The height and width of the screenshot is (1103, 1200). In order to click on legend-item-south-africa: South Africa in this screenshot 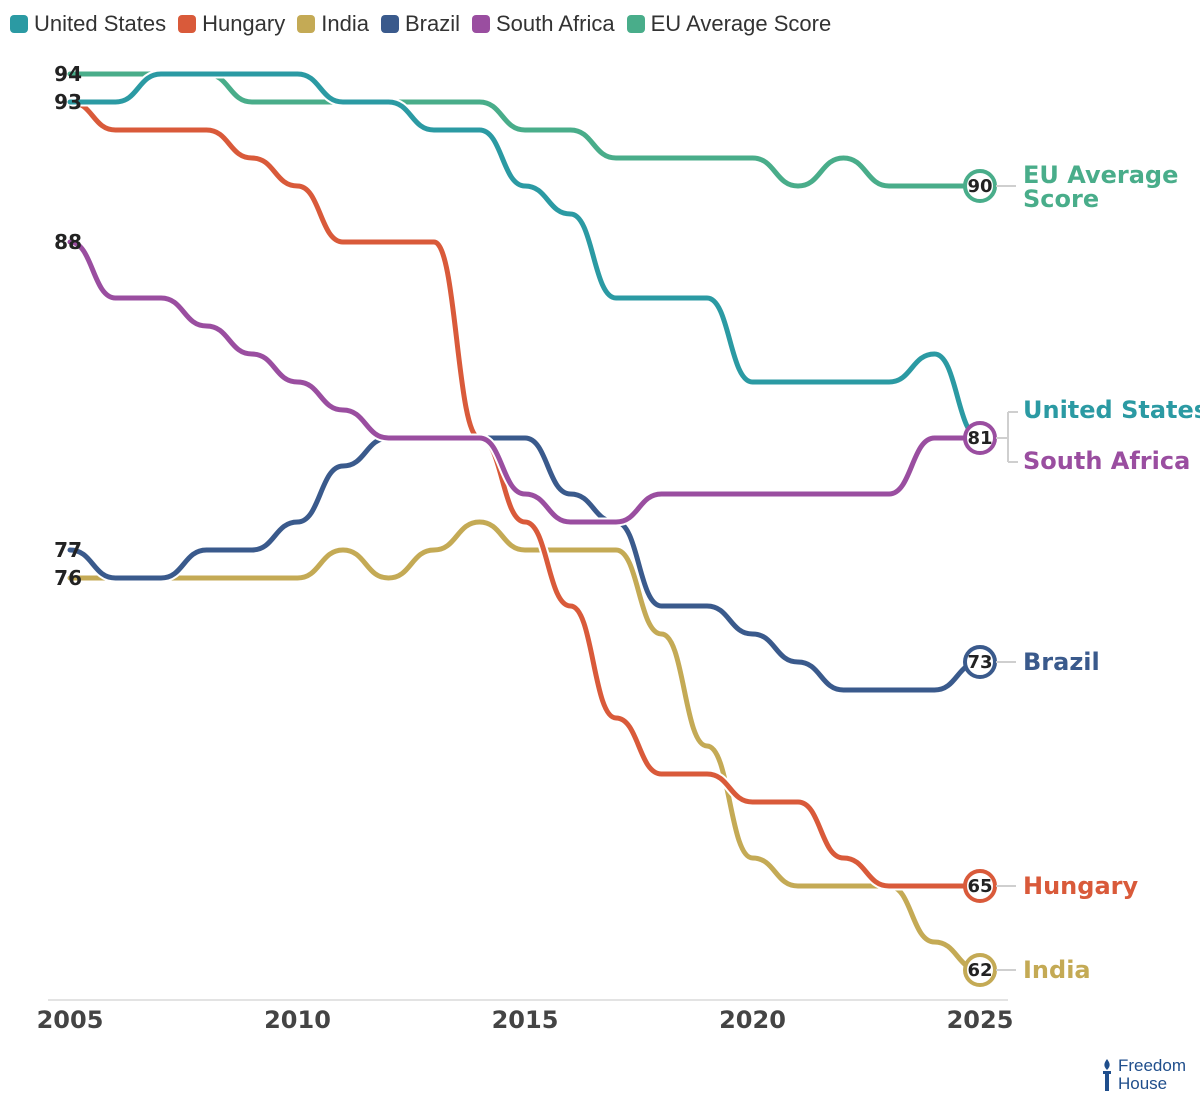, I will do `click(543, 24)`.